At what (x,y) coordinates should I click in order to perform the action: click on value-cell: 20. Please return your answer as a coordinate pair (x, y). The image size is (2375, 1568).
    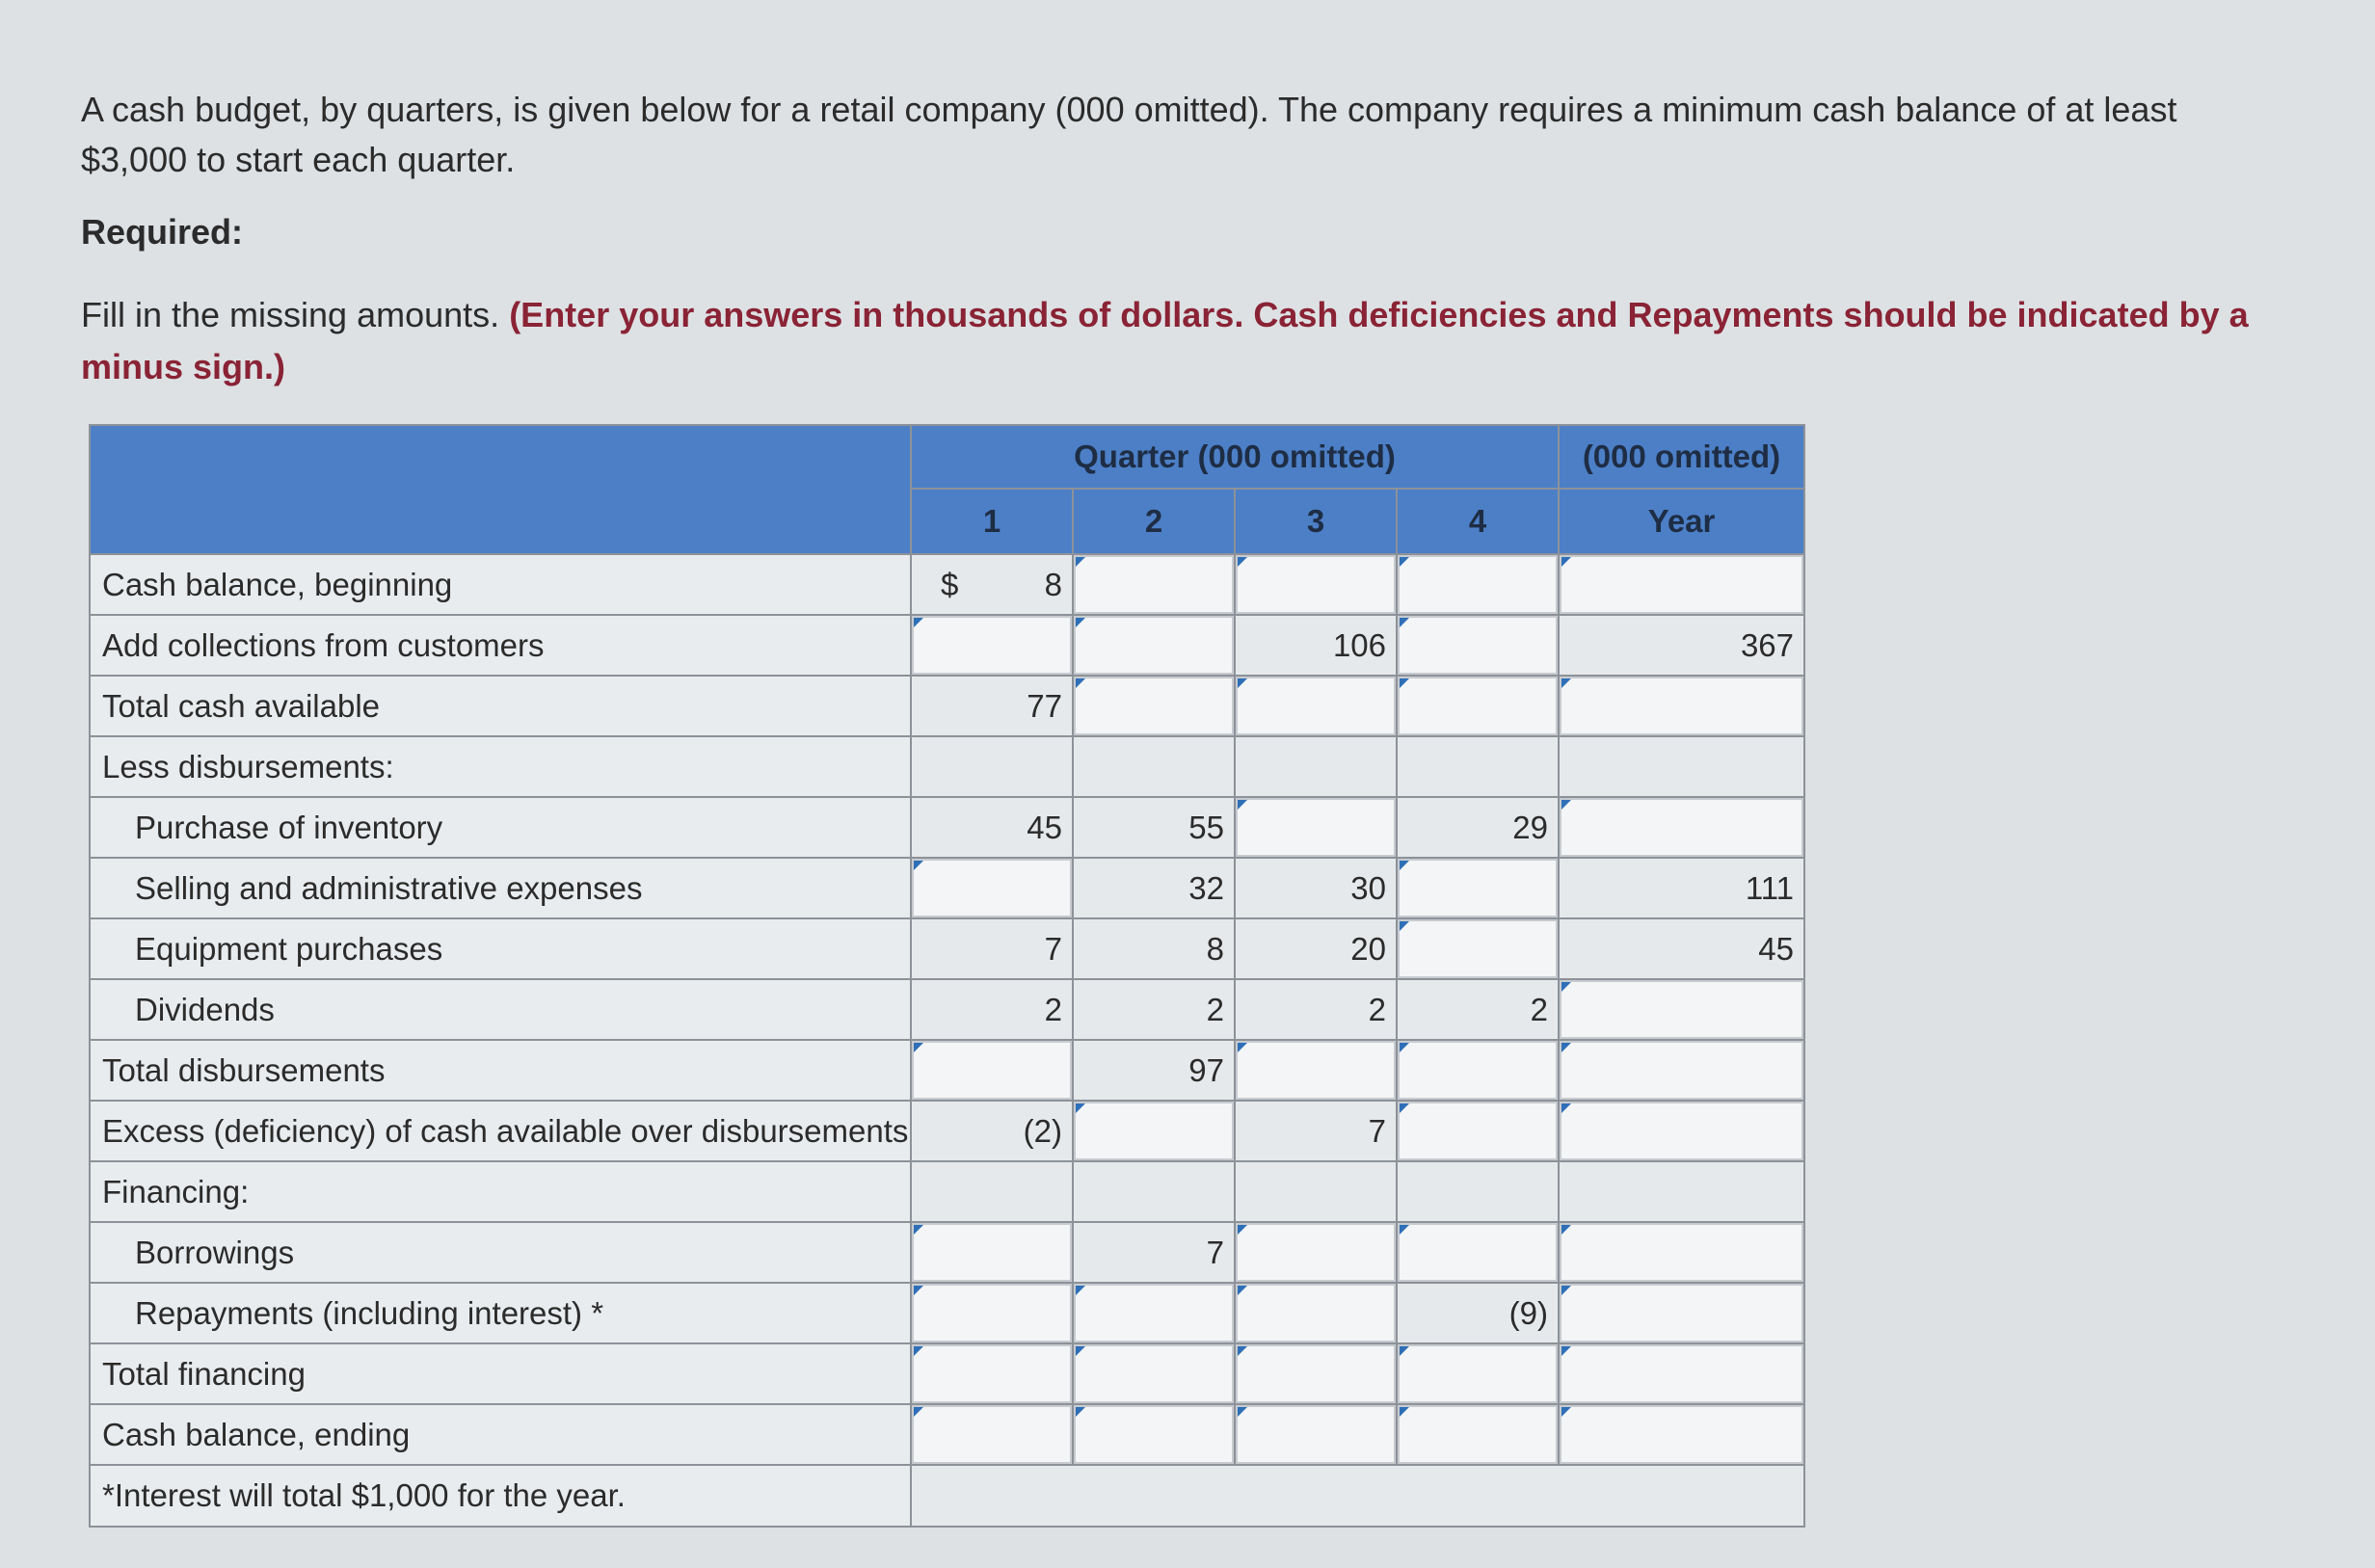
    Looking at the image, I should click on (1316, 949).